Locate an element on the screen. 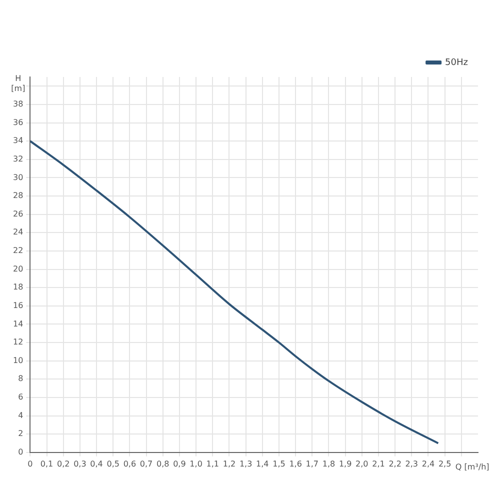 The width and height of the screenshot is (500, 500). y-tick-label: 22 is located at coordinates (18, 251).